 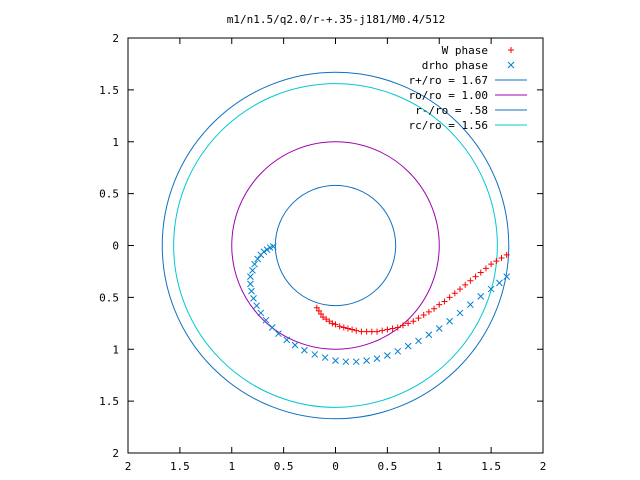 I want to click on phase-points, so click(x=379, y=304).